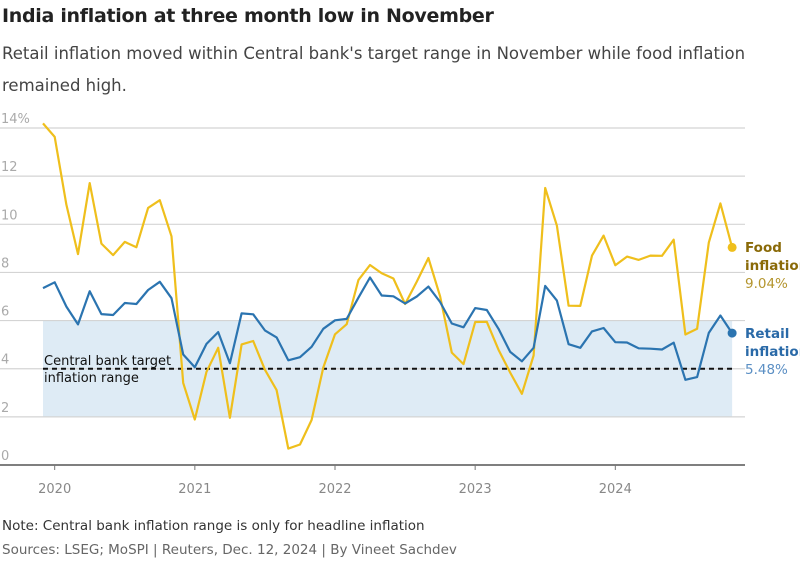  I want to click on retail-series-label-1: Retail, so click(767, 334).